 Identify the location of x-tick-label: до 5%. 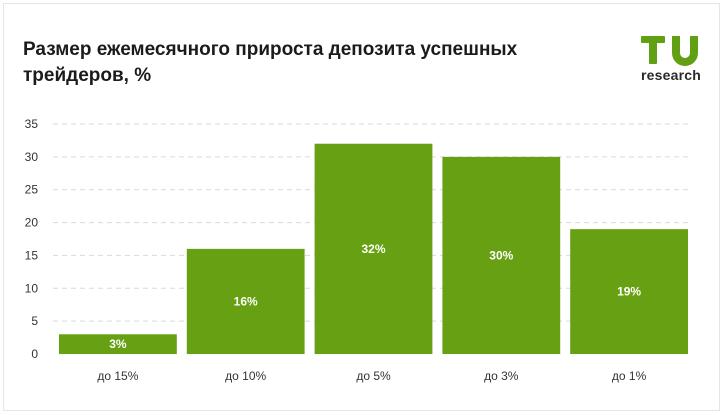
(373, 376).